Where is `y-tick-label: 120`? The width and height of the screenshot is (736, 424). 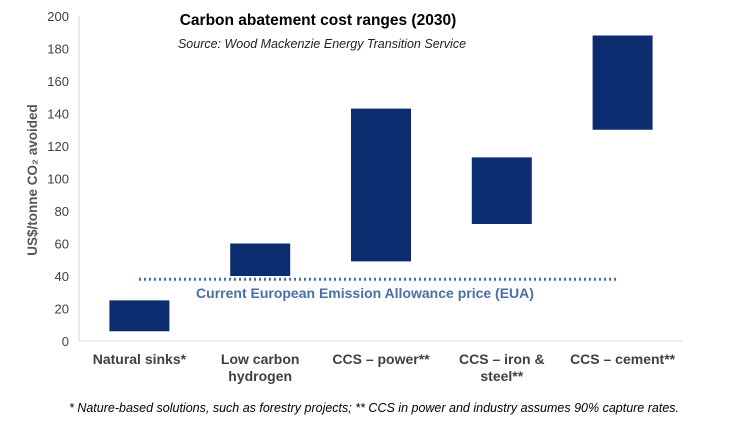 y-tick-label: 120 is located at coordinates (58, 146).